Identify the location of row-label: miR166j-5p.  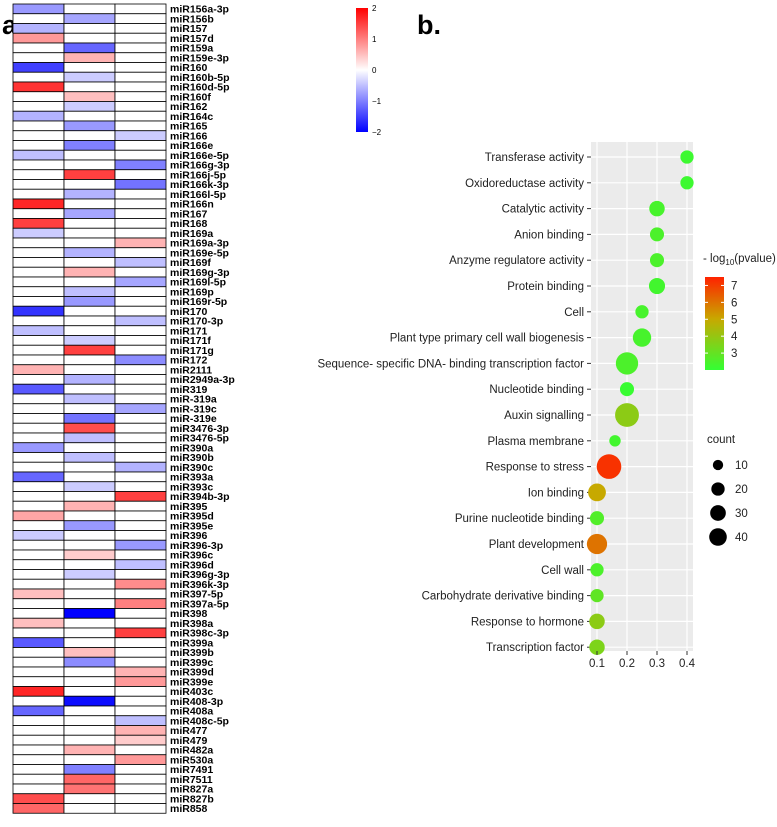
(198, 175).